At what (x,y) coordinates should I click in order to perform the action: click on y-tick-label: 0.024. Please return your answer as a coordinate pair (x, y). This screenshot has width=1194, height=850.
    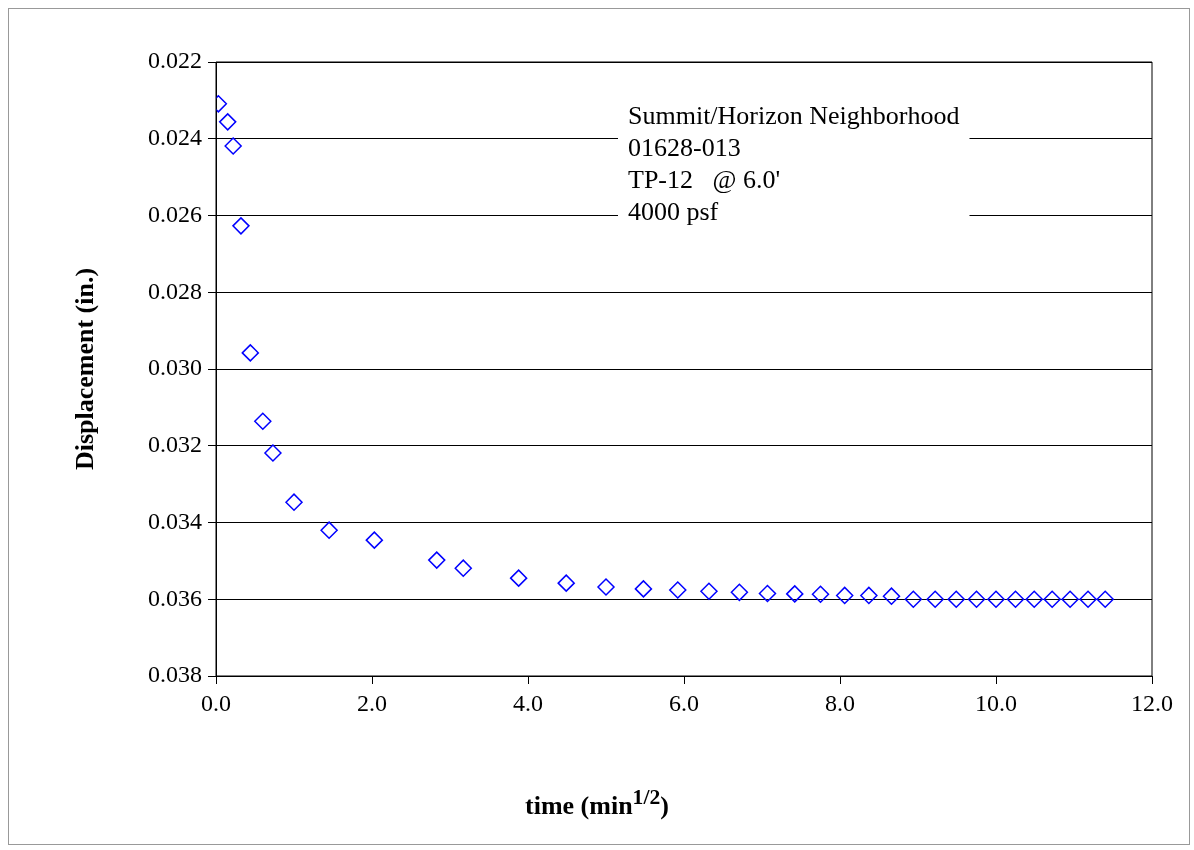
    Looking at the image, I should click on (175, 137).